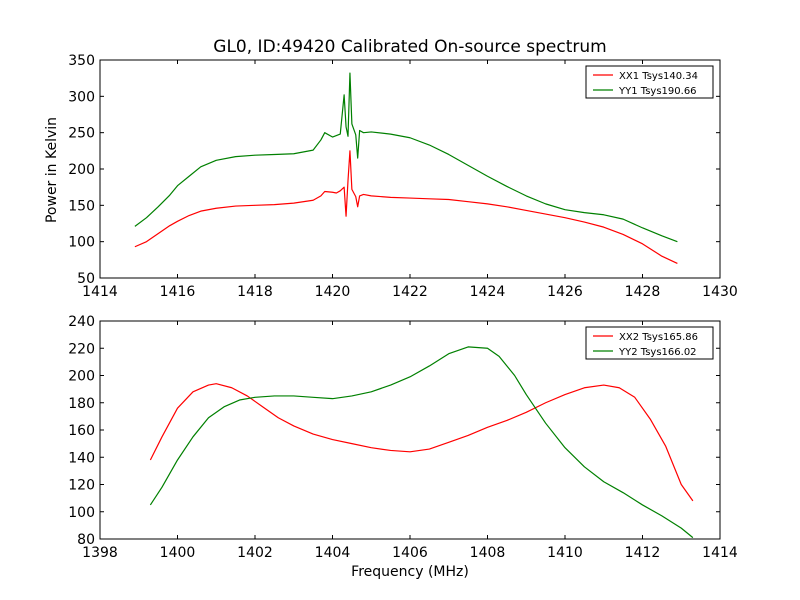  Describe the element at coordinates (410, 292) in the screenshot. I see `top-x-tick-label: 1422` at that location.